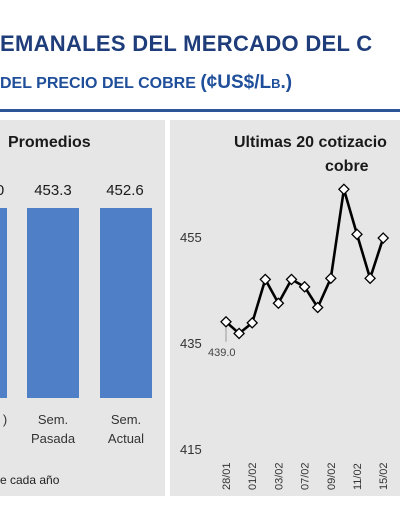 This screenshot has height=516, width=400. What do you see at coordinates (49, 142) in the screenshot?
I see `averages-title: Promedios` at bounding box center [49, 142].